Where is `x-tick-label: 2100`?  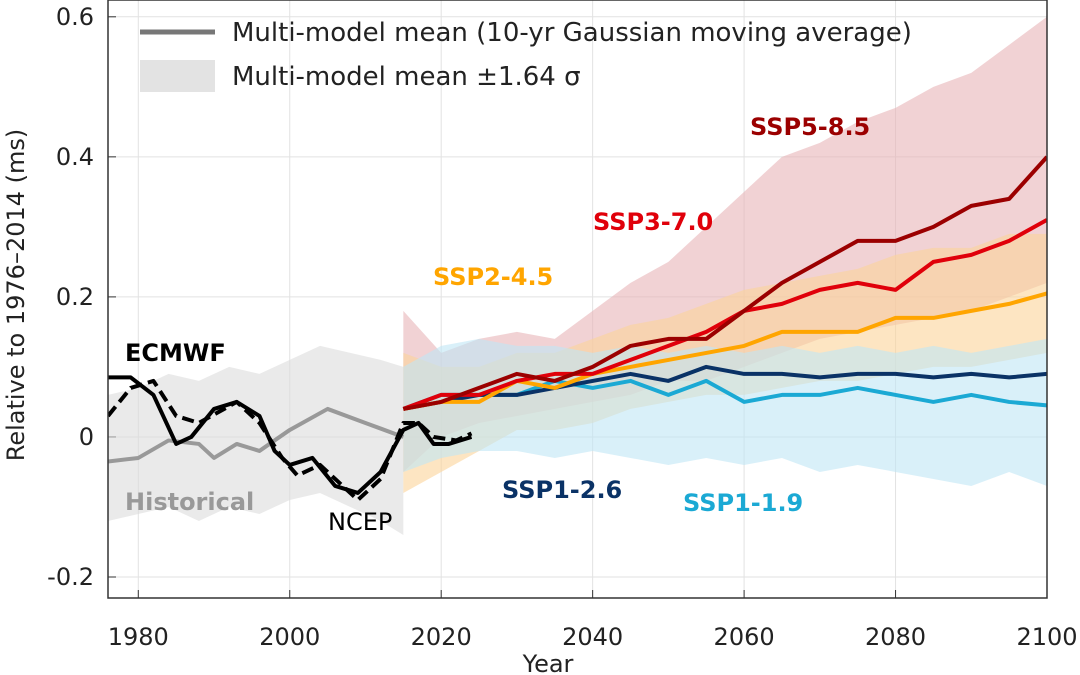
x-tick-label: 2100 is located at coordinates (1046, 637).